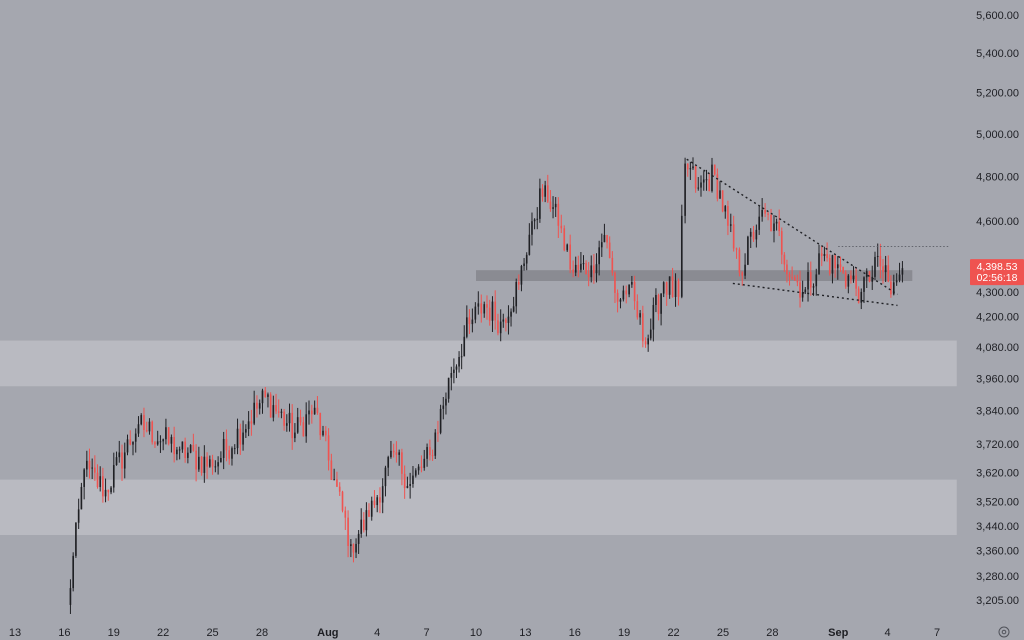  I want to click on x-tick-label: 10, so click(476, 633).